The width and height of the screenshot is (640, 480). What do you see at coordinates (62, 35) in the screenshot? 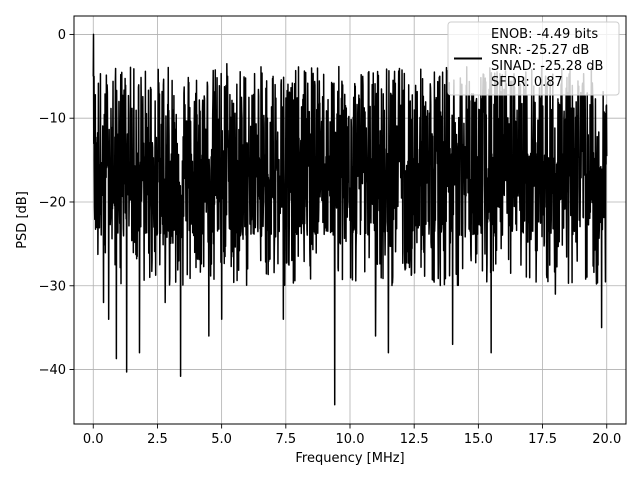
I see `y-tick-label: 0` at bounding box center [62, 35].